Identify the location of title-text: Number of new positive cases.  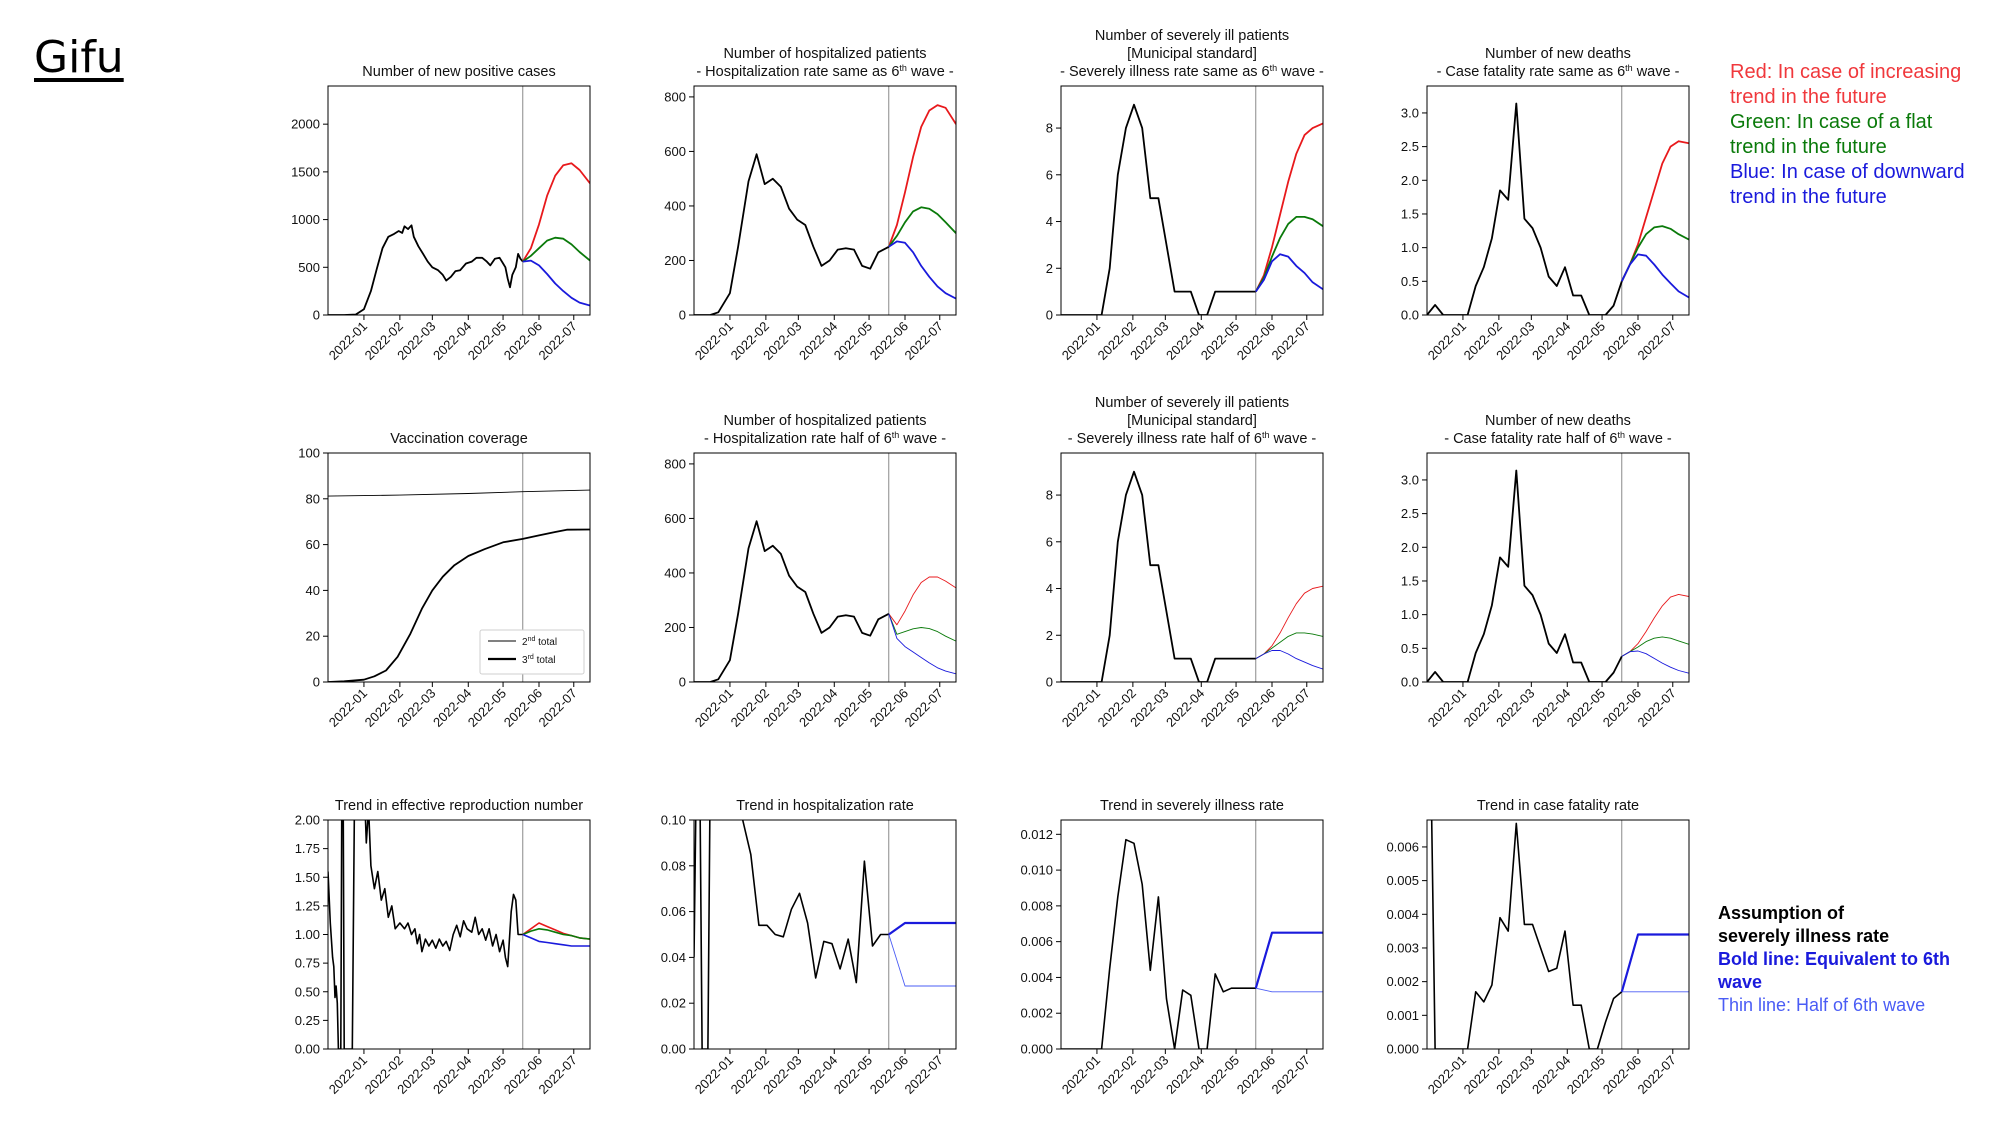
(458, 72).